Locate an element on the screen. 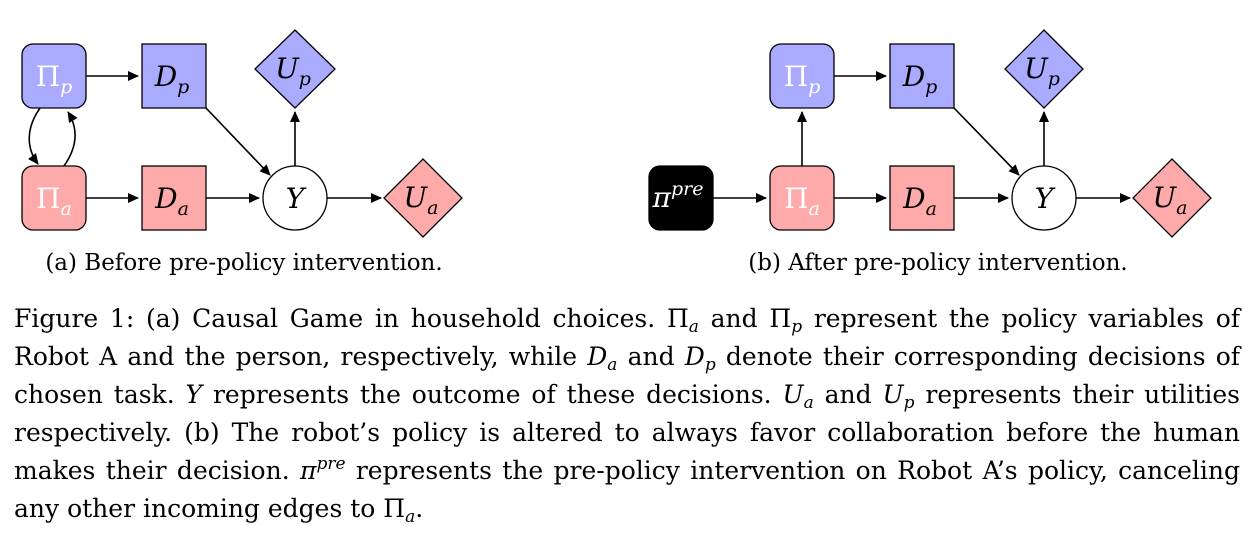  node-b-pi-pre-label: π is located at coordinates (662, 197).